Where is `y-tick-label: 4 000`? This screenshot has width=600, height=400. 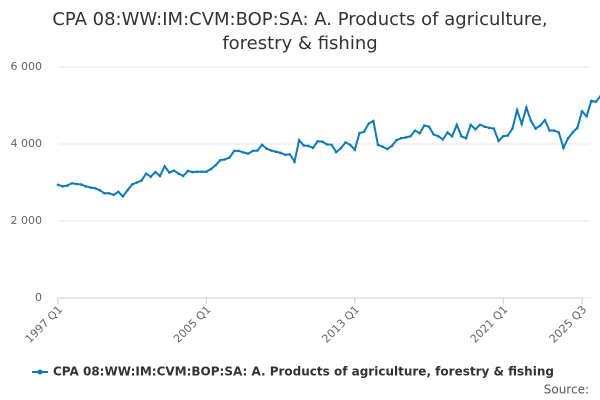
y-tick-label: 4 000 is located at coordinates (27, 143).